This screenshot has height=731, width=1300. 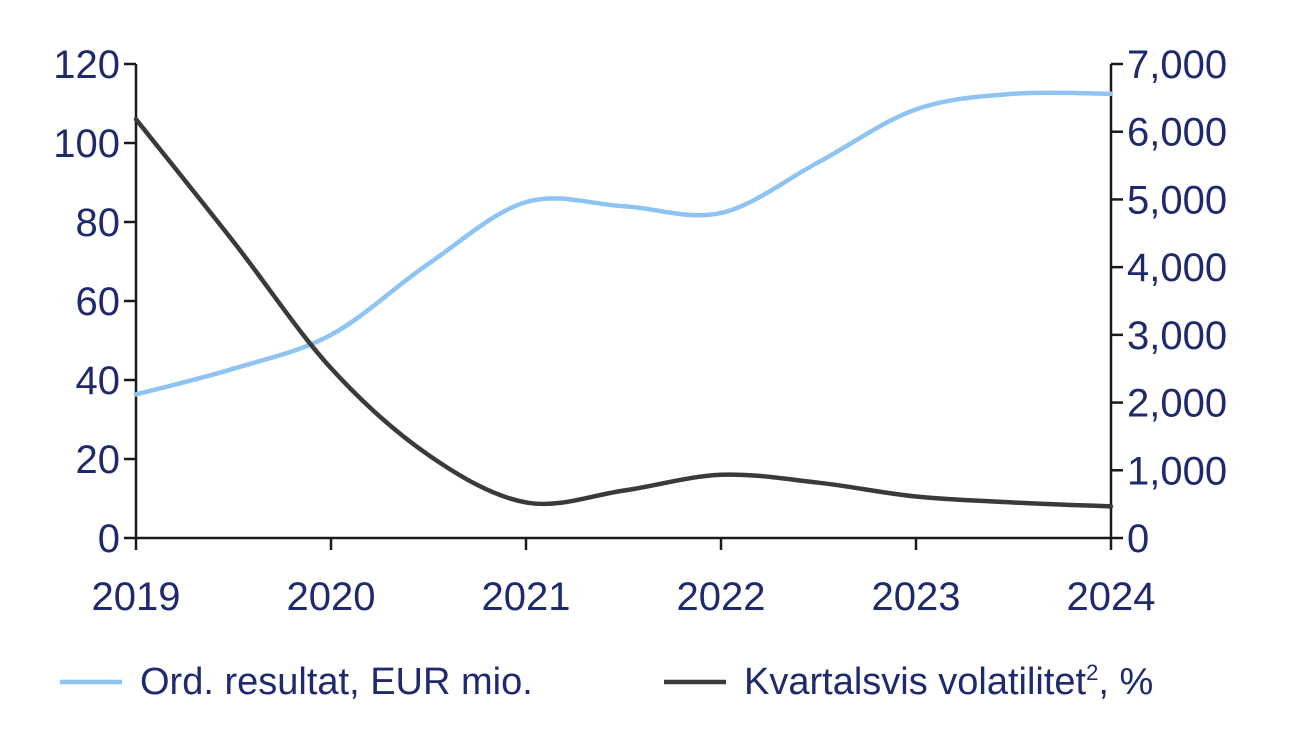 What do you see at coordinates (916, 597) in the screenshot?
I see `x-tick-label: 2023` at bounding box center [916, 597].